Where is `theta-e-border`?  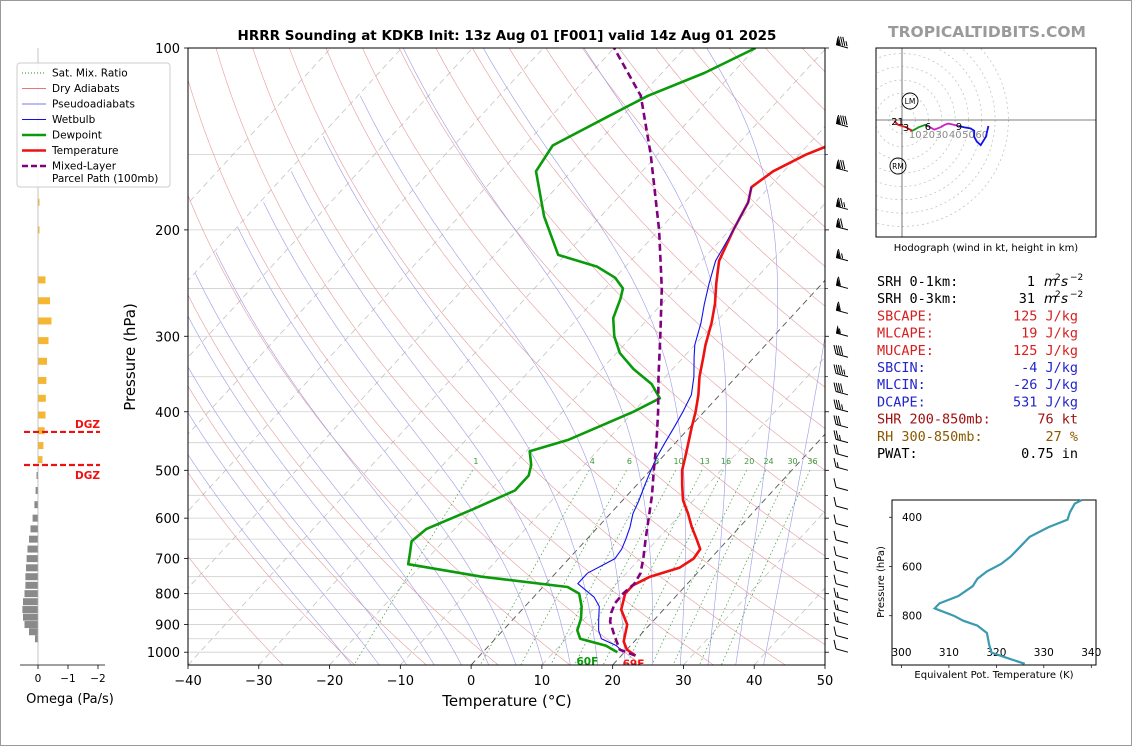 theta-e-border is located at coordinates (994, 582).